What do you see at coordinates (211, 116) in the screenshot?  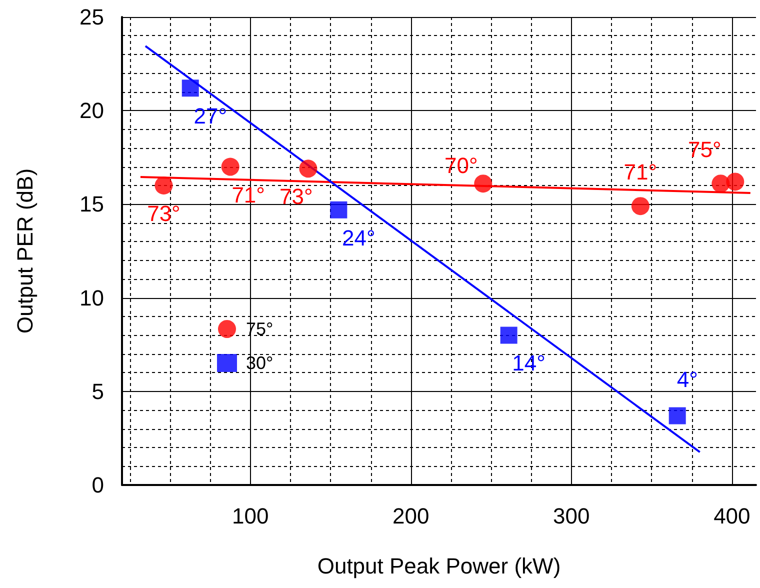 I see `annotation: 27°` at bounding box center [211, 116].